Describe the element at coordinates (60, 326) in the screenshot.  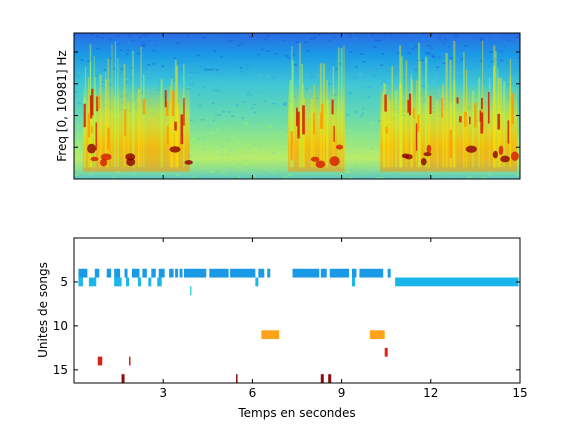
I see `y-tick-label: 10` at that location.